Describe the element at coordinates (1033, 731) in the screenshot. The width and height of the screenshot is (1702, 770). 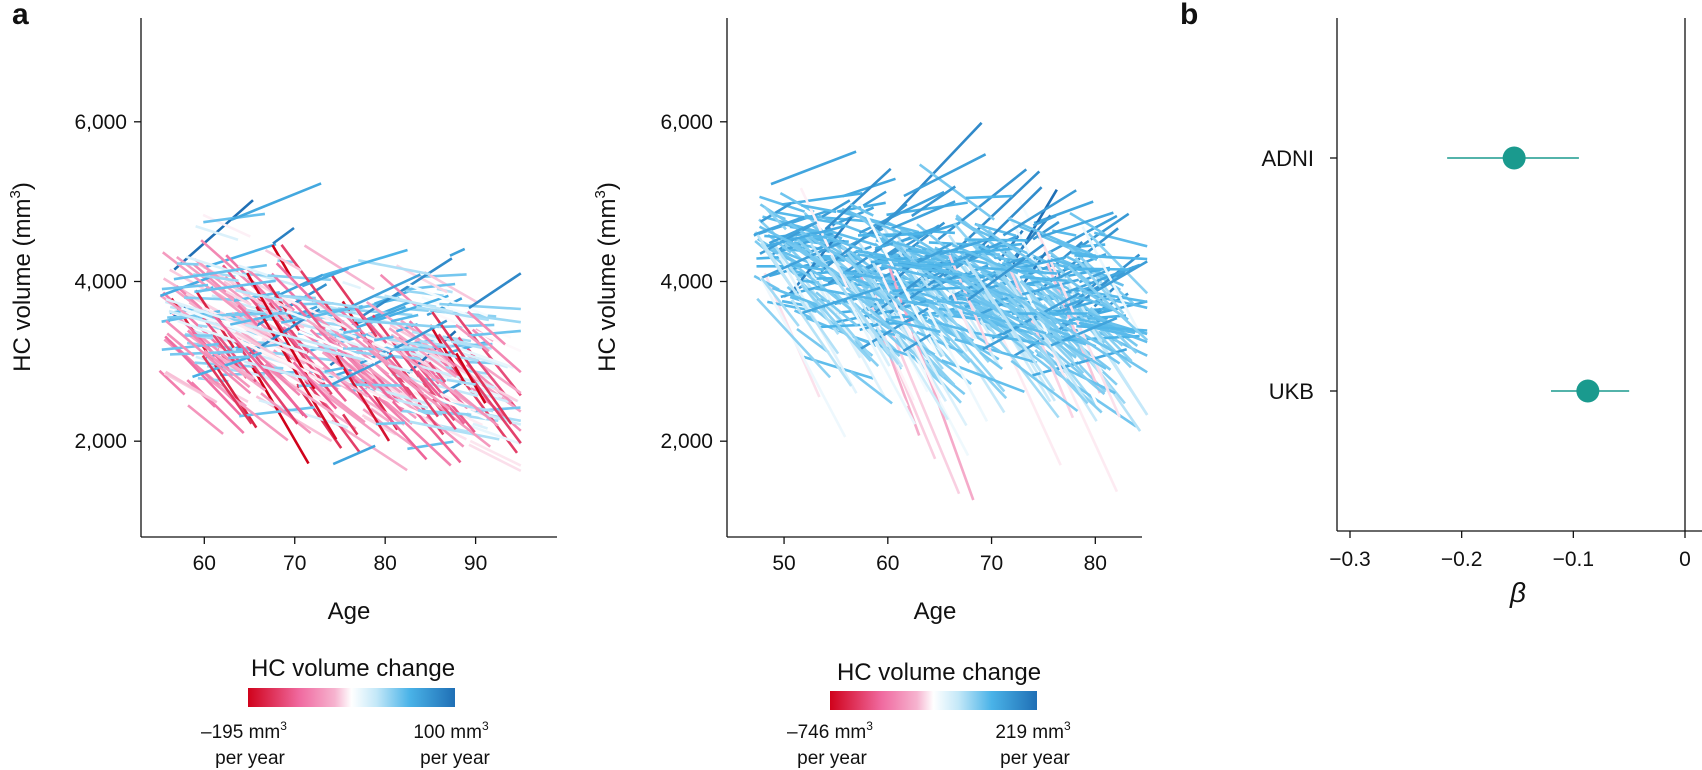
I see `ukb-colorbar-max-label: 219 mm3` at that location.